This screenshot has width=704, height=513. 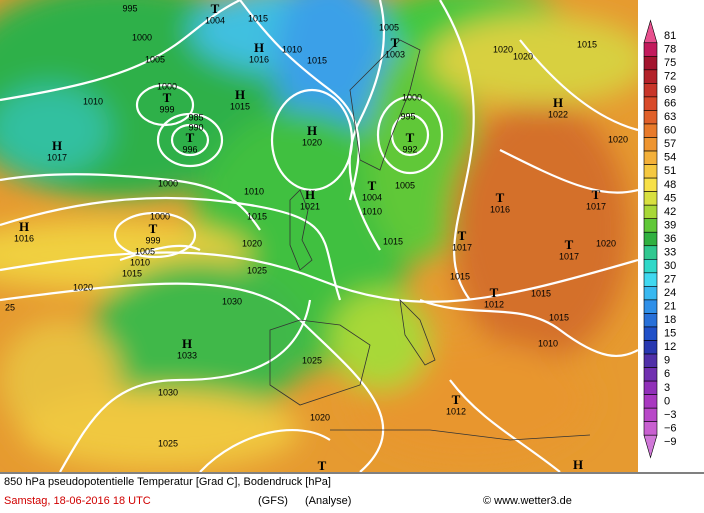 What do you see at coordinates (240, 106) in the screenshot?
I see `pressure-value: 1015` at bounding box center [240, 106].